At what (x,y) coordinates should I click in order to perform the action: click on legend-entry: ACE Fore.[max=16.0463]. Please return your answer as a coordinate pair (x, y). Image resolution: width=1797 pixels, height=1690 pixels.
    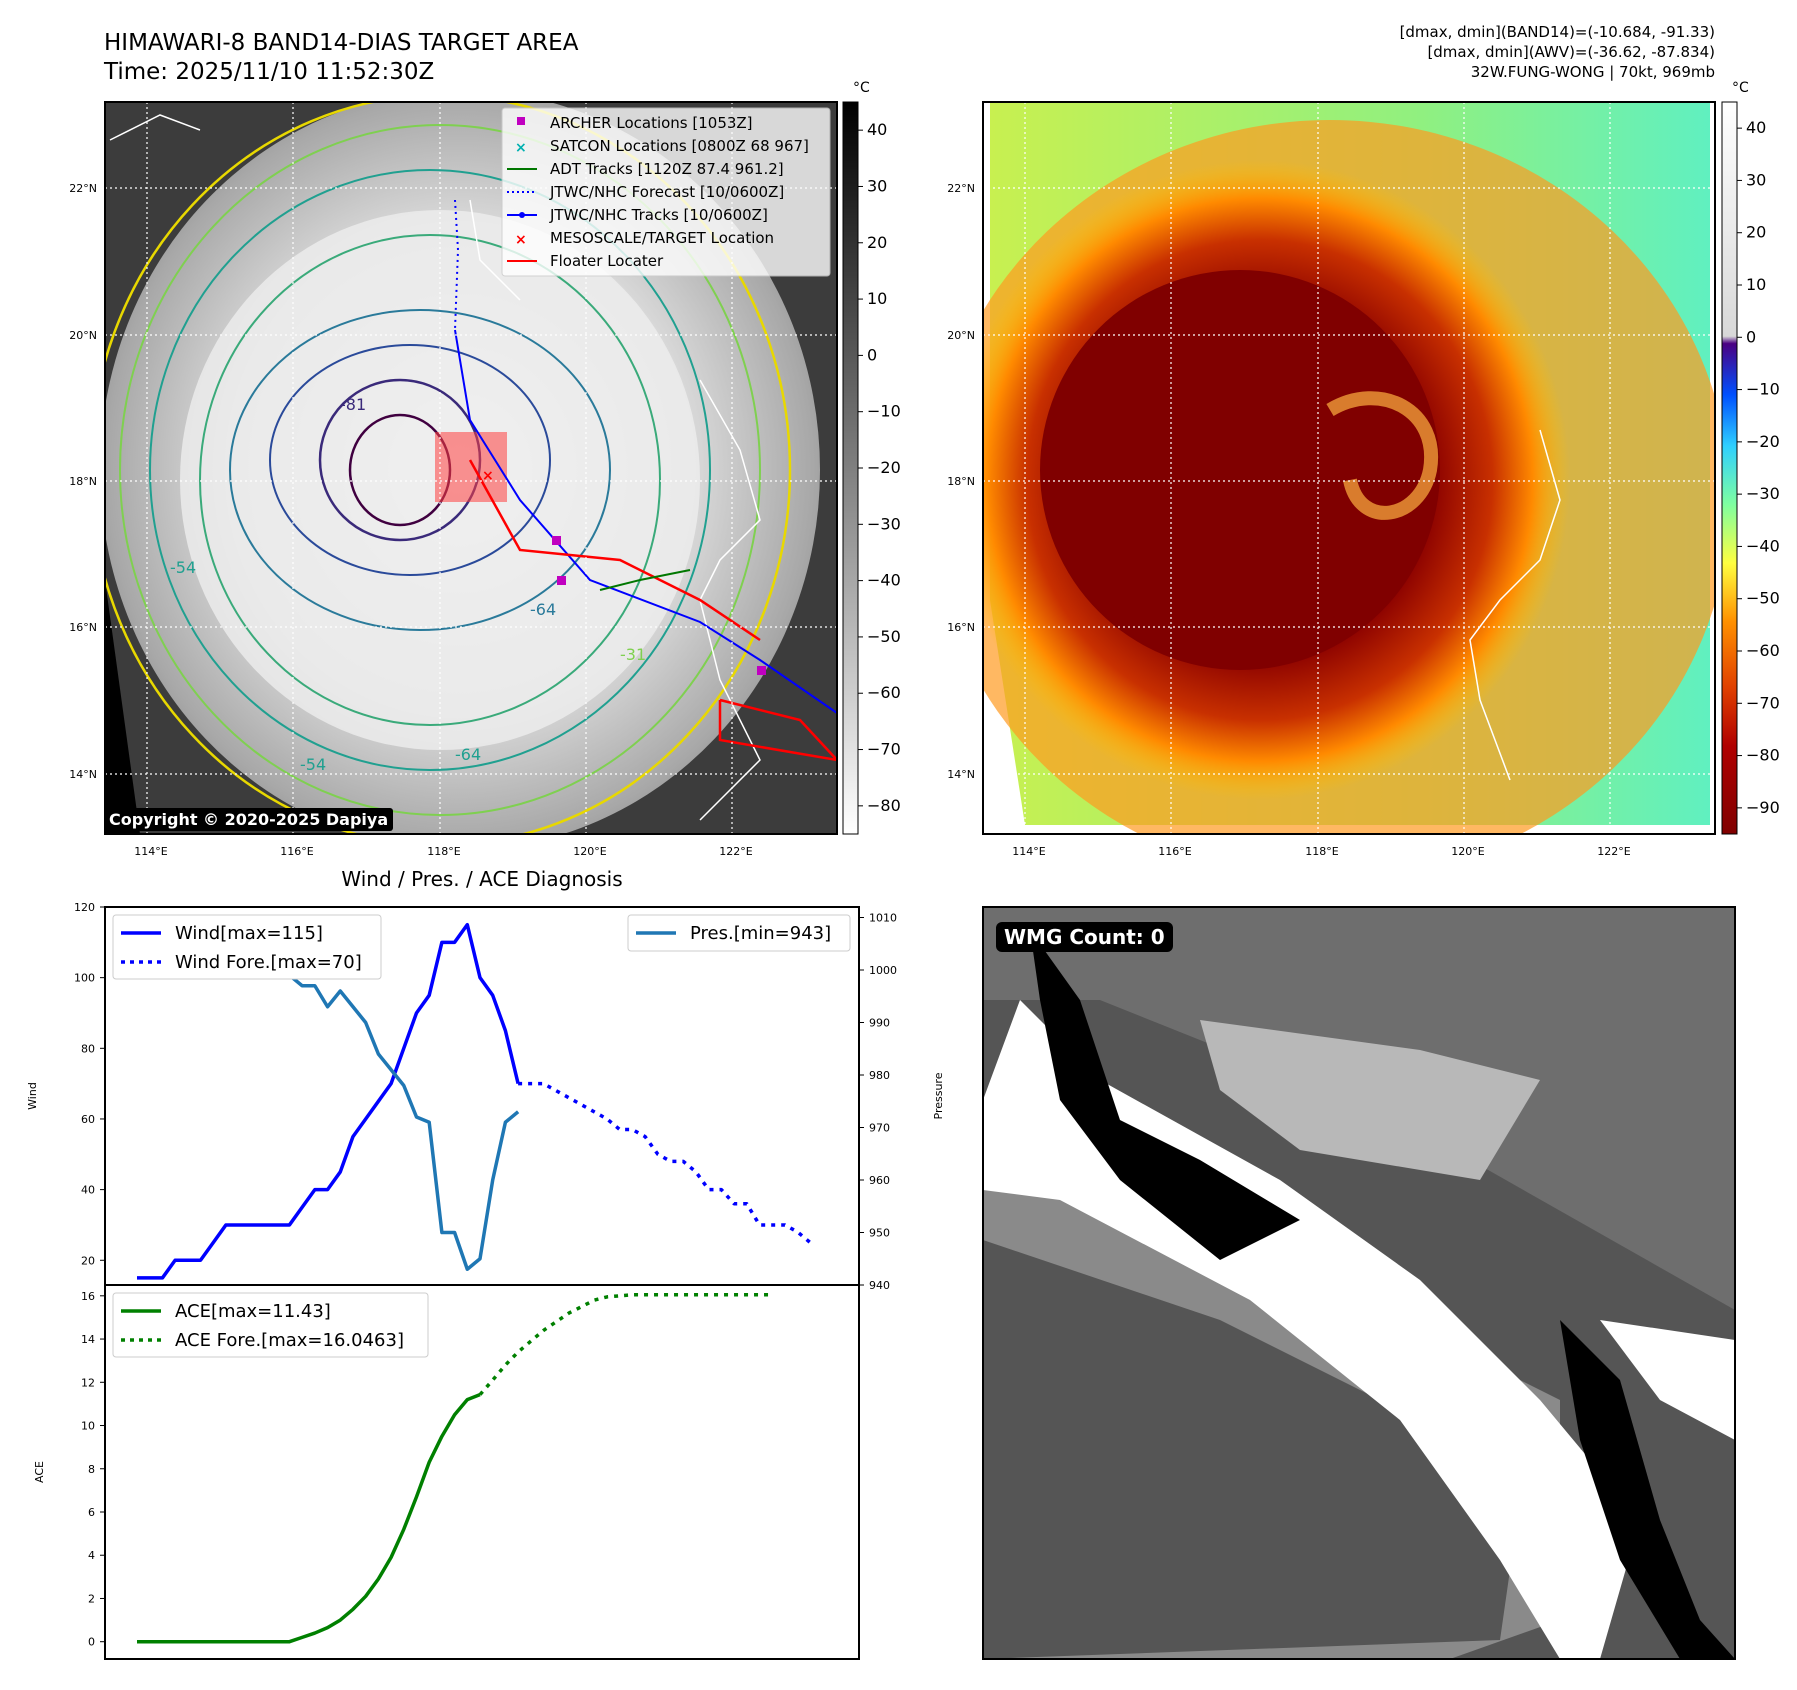
    Looking at the image, I should click on (289, 1340).